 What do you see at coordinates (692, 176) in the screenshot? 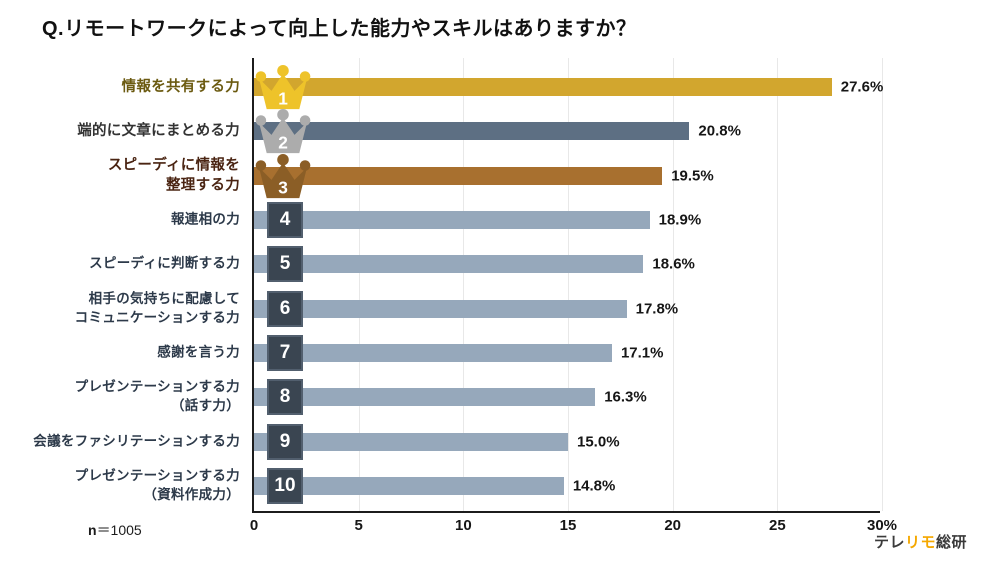
I see `value-label: 19.5%` at bounding box center [692, 176].